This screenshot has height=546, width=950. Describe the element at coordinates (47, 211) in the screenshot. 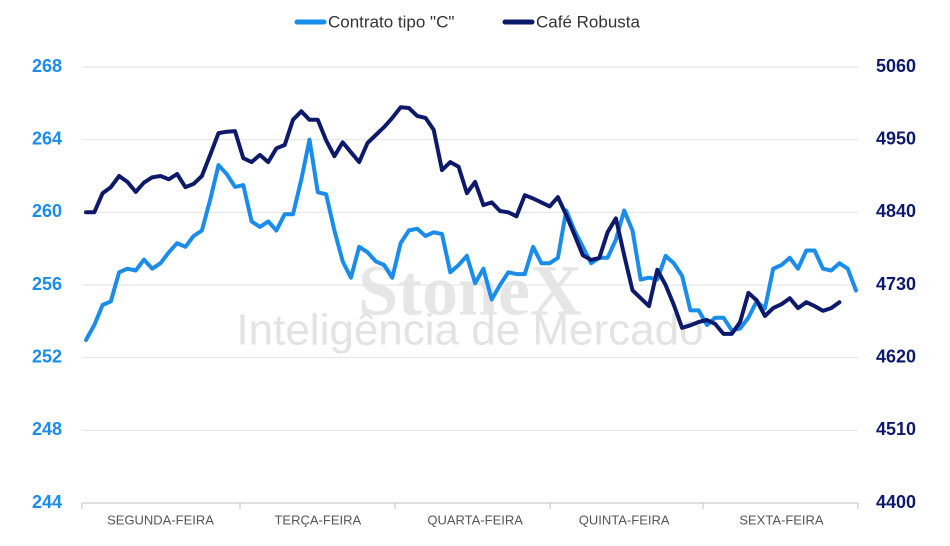

I see `y-tick-label: 260` at that location.